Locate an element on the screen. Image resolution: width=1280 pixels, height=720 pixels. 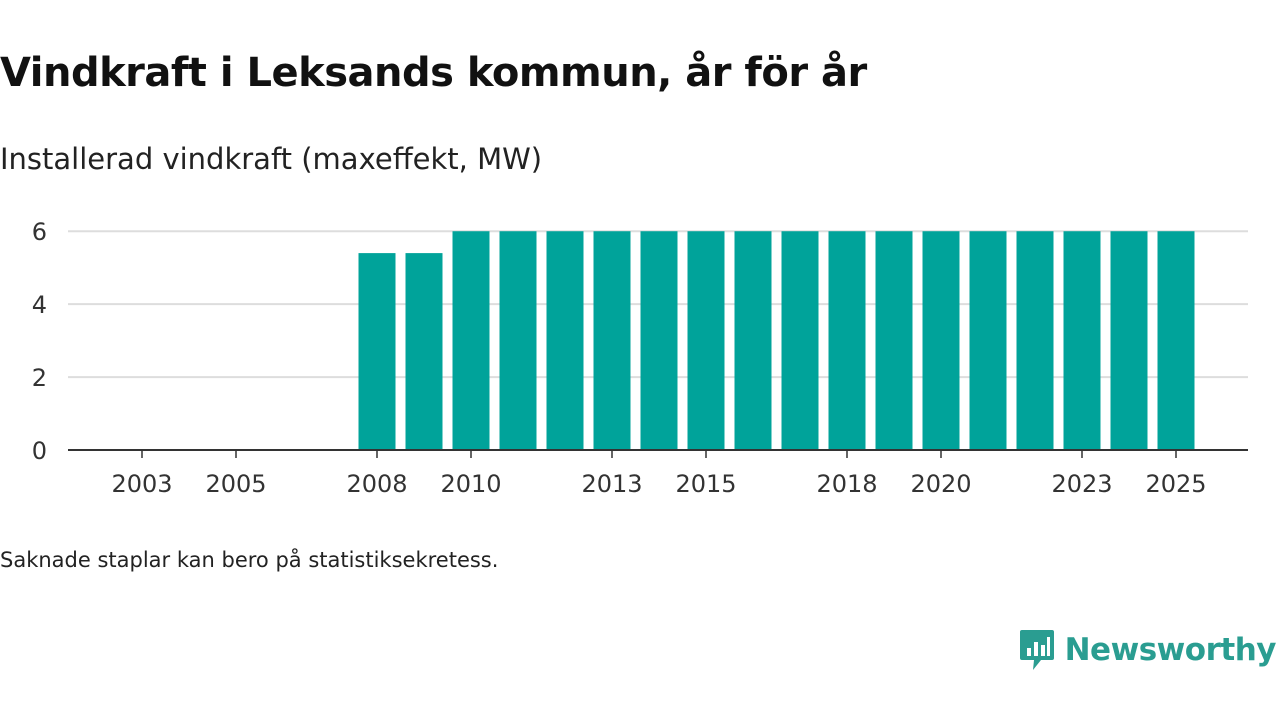
newsworthy-logo-icon is located at coordinates (1036, 650).